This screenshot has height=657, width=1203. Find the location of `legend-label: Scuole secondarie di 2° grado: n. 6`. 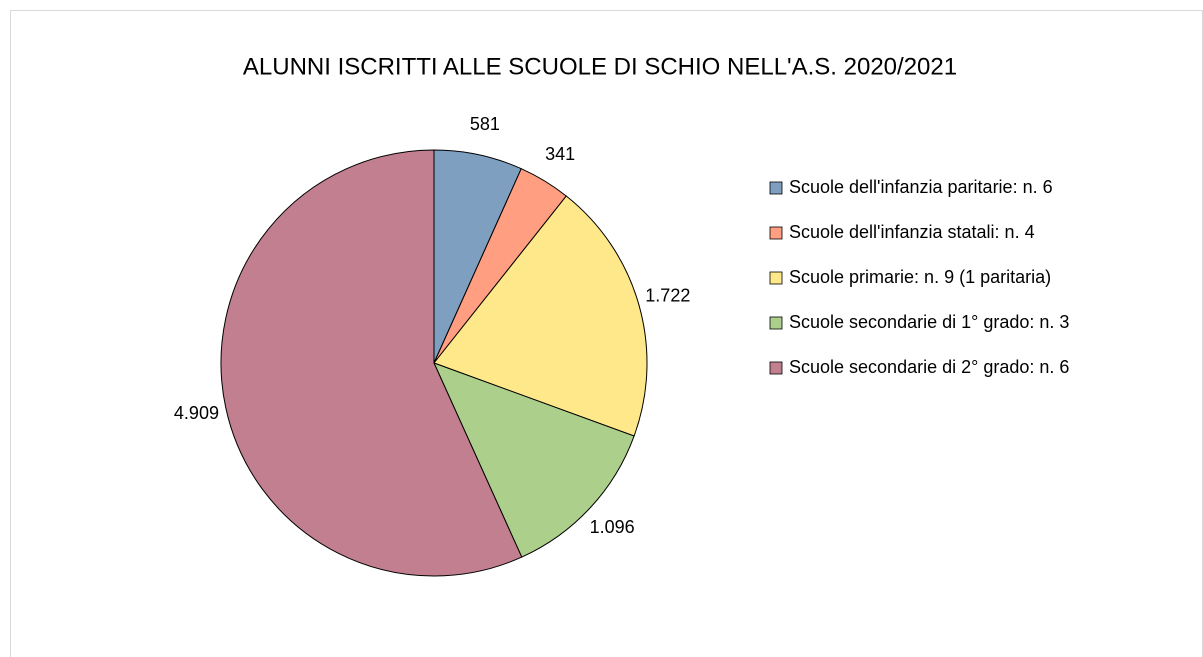

legend-label: Scuole secondarie di 2° grado: n. 6 is located at coordinates (929, 367).